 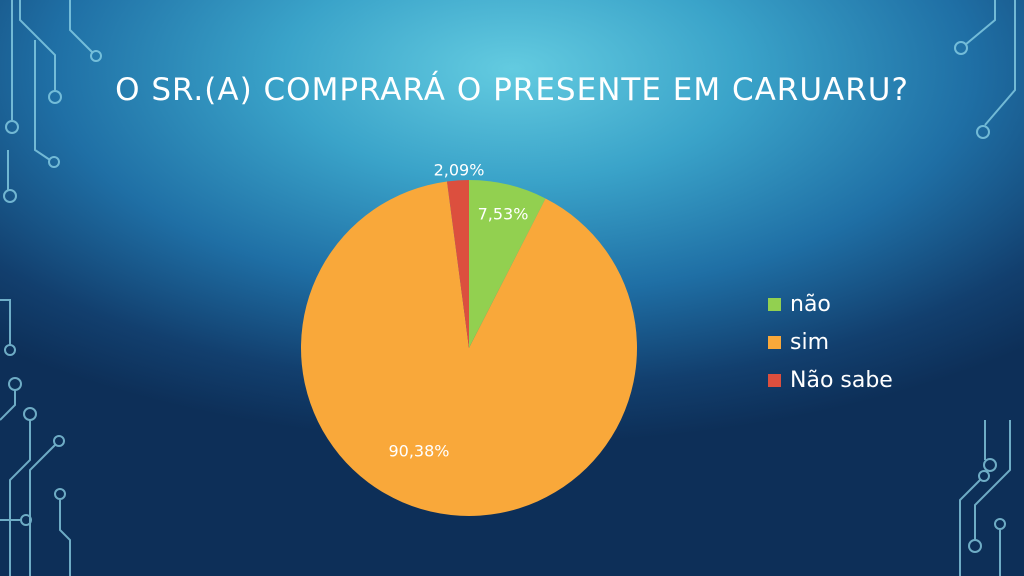 I want to click on legend-swatch-sim, so click(x=774, y=342).